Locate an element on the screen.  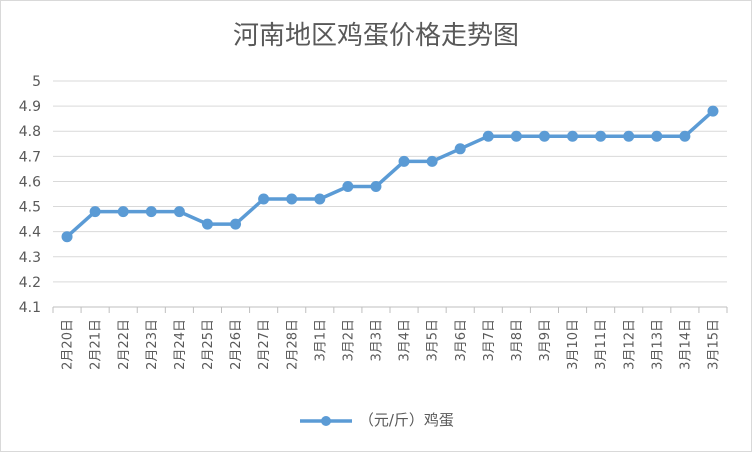
x-tick-label: 2月20日 is located at coordinates (68, 344).